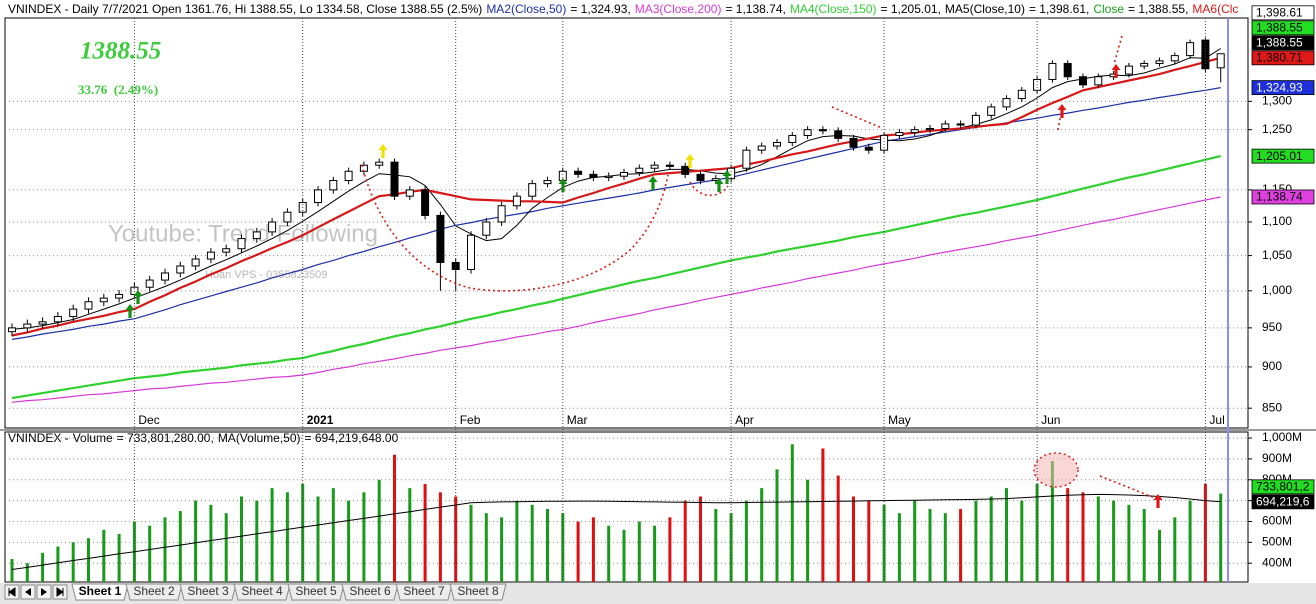 The image size is (1316, 604). Describe the element at coordinates (1279, 58) in the screenshot. I see `value-badge-label: 1,380.71` at that location.